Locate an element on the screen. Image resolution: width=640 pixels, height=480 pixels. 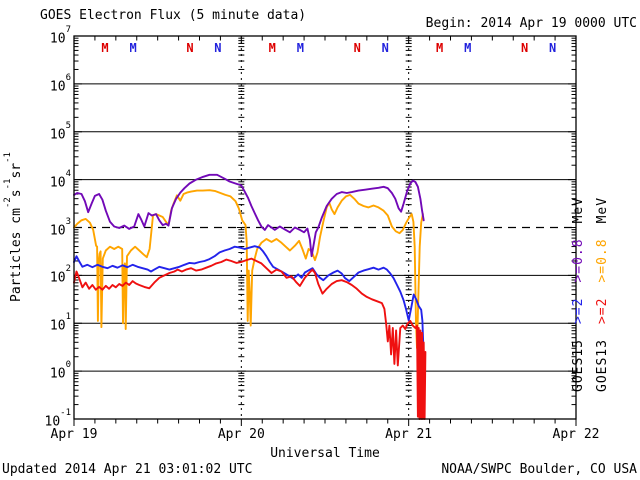
y-axis-tick-label: 10⁰ is located at coordinates (60, 371).